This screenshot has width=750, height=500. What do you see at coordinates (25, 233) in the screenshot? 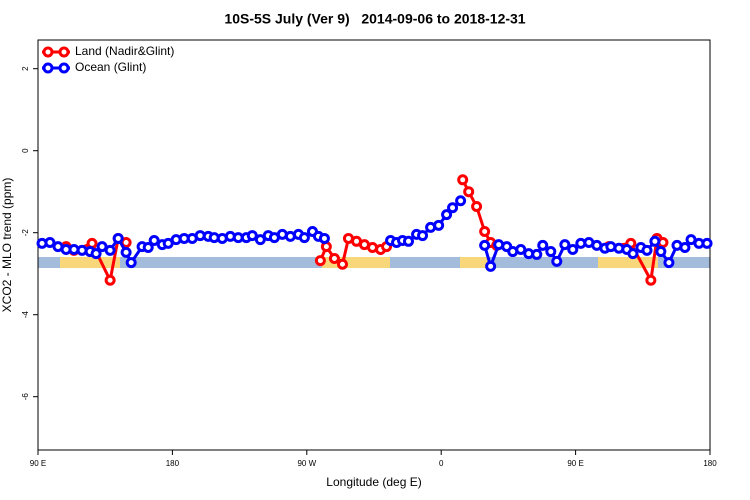
I see `y-tick-label: -2` at bounding box center [25, 233].